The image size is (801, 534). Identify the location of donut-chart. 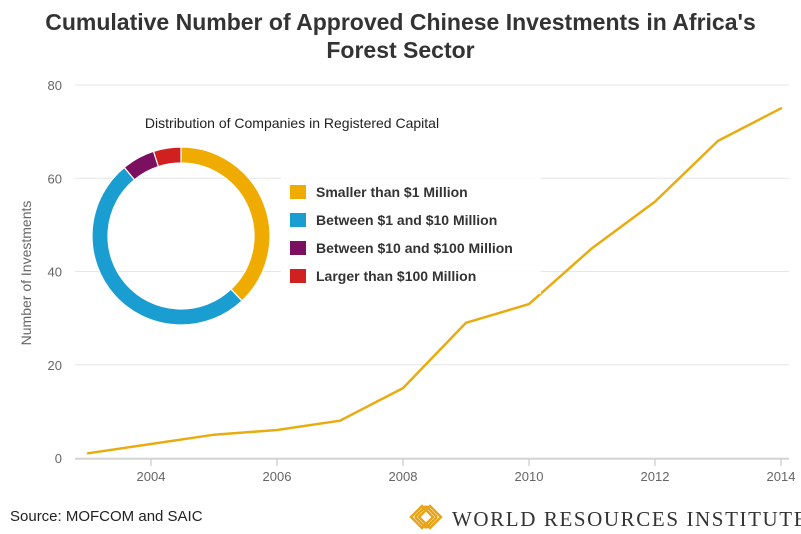
(181, 236).